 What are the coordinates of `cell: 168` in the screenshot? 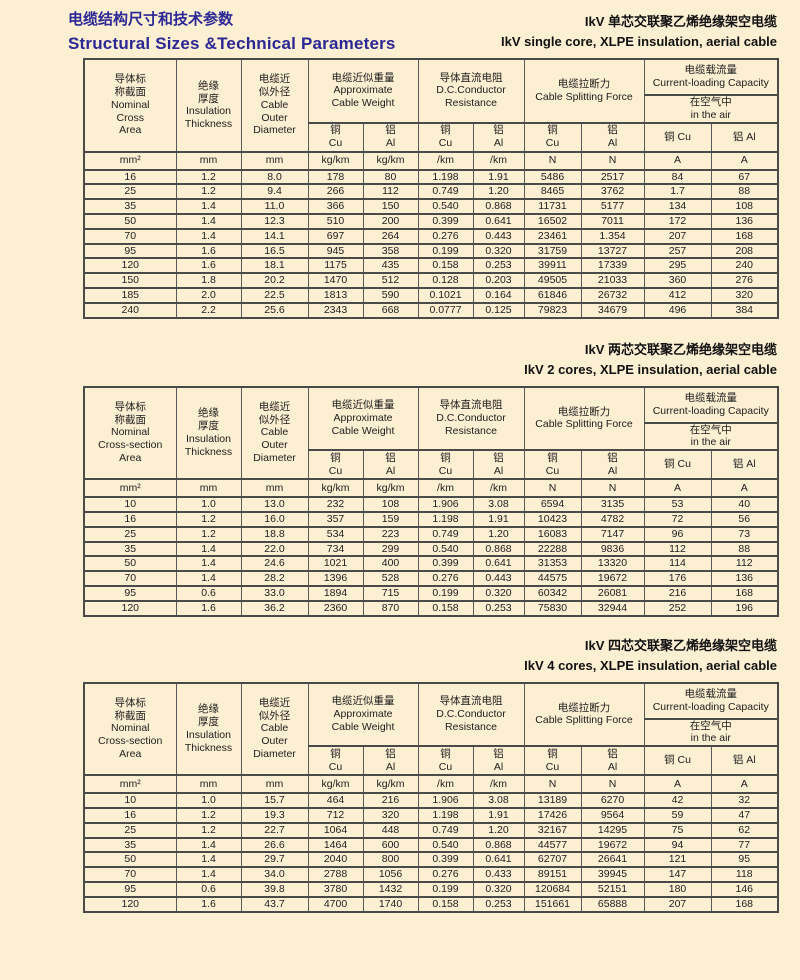 It's located at (744, 236).